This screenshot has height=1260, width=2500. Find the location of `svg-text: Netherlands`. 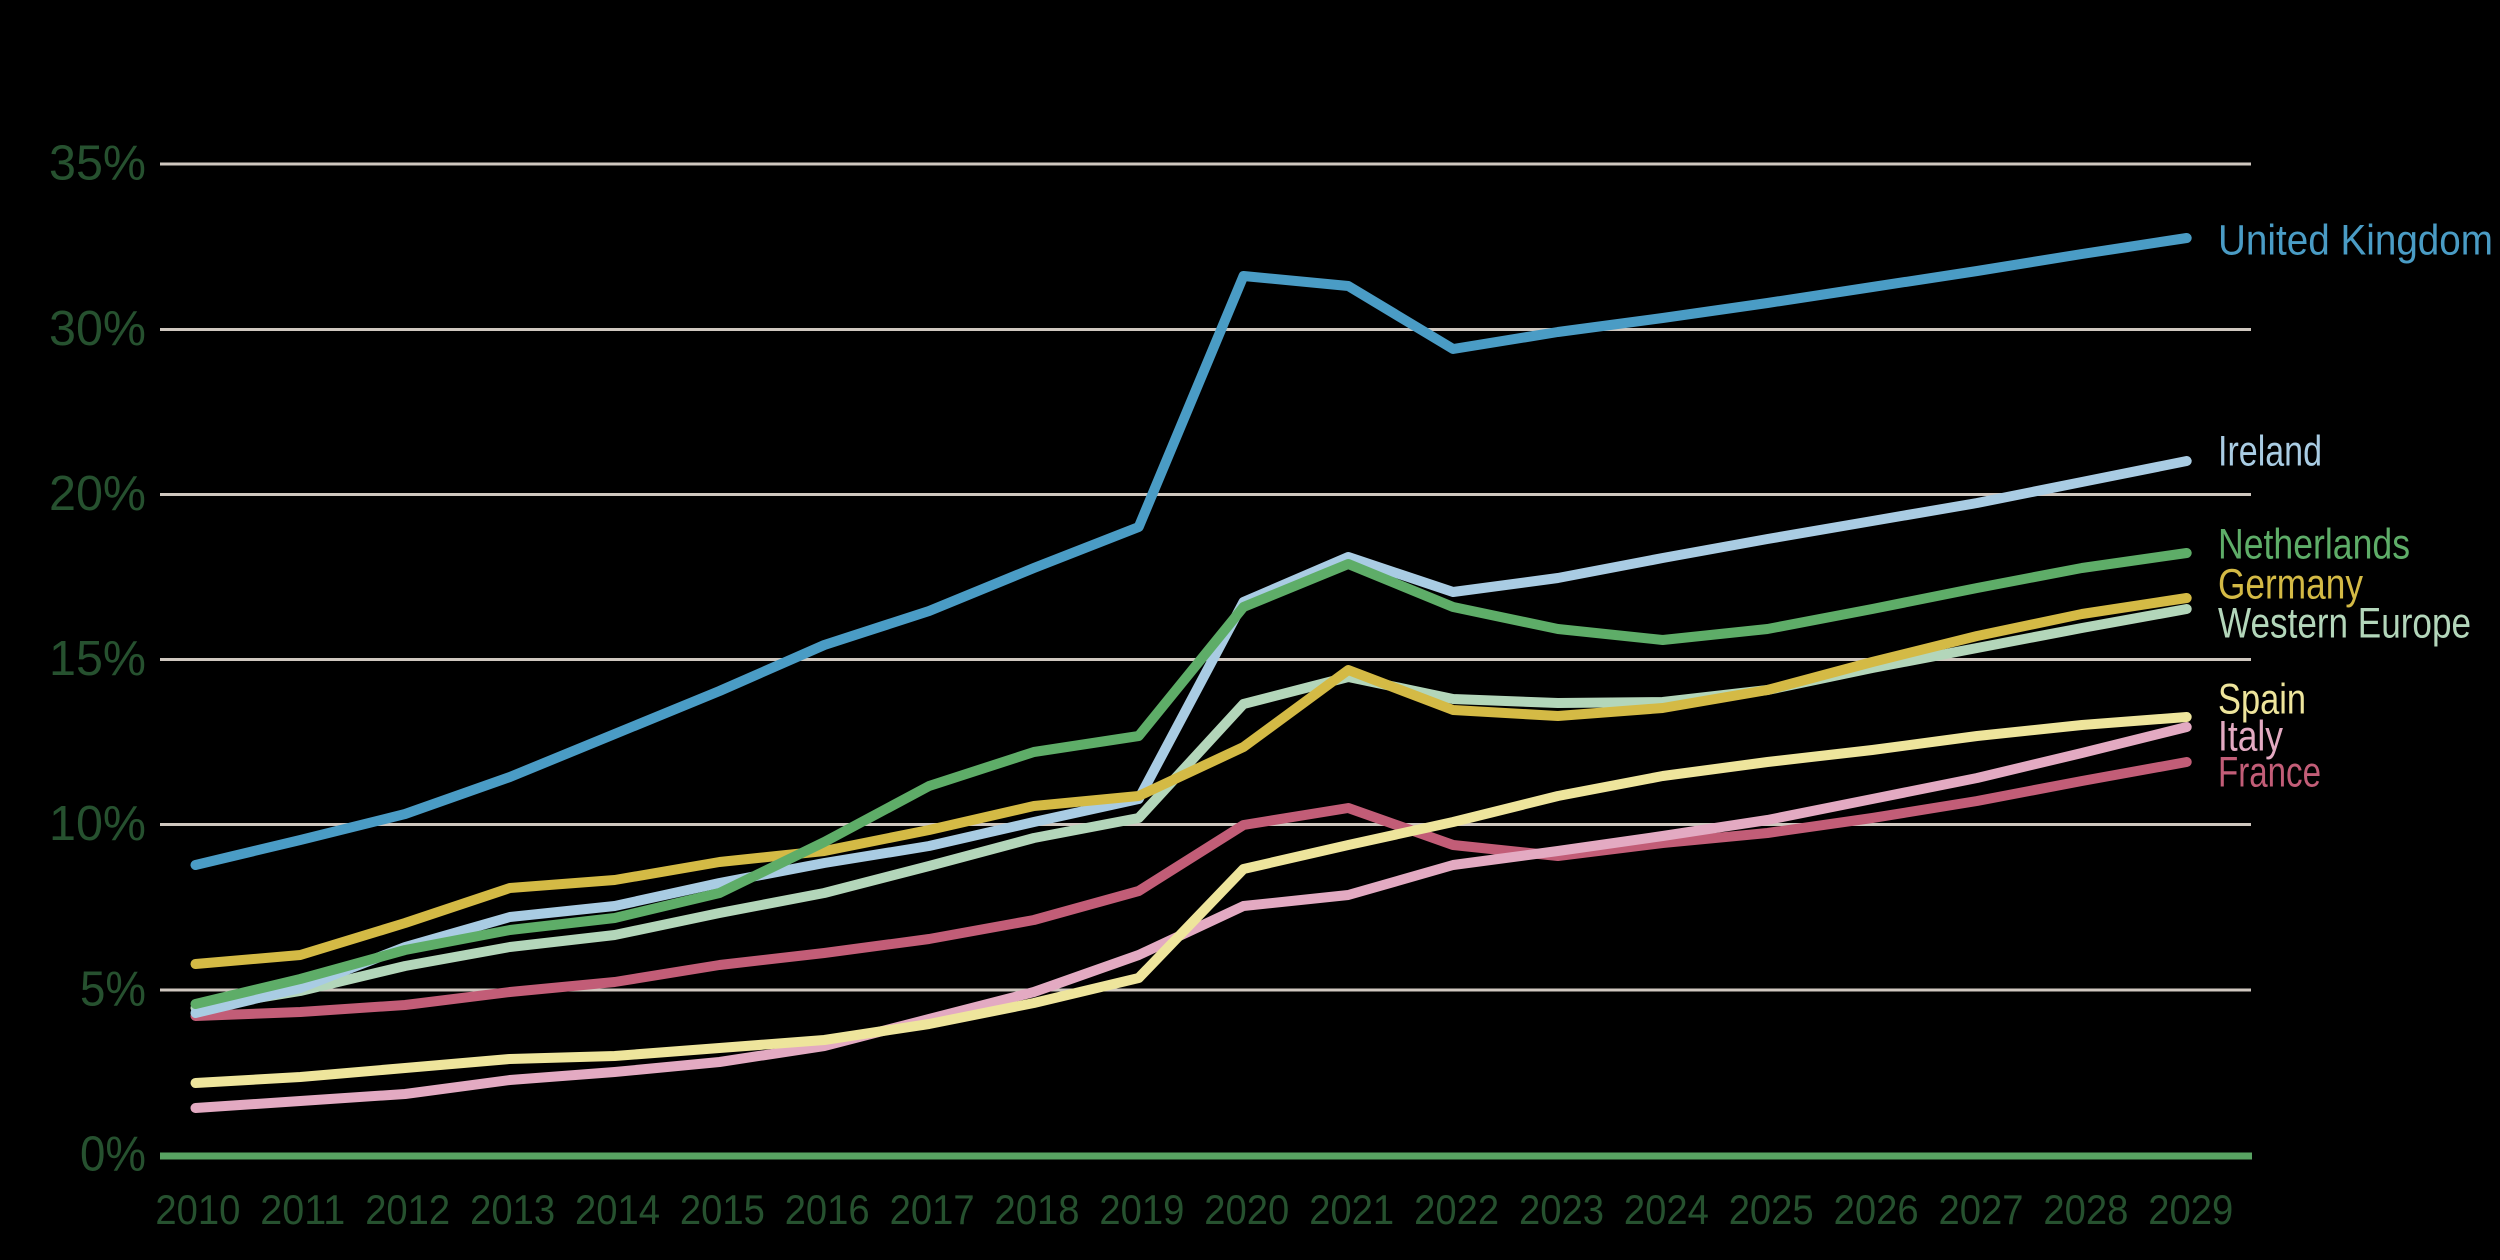

svg-text: Netherlands is located at coordinates (2314, 545).